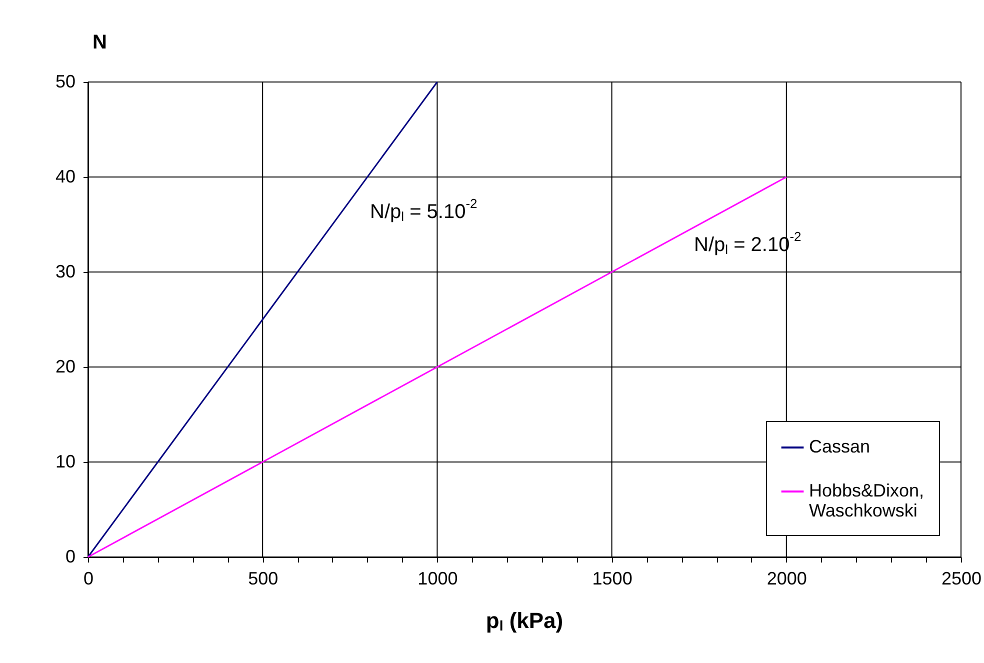 This screenshot has width=984, height=663. Describe the element at coordinates (65, 176) in the screenshot. I see `y-tick-label: 40` at that location.